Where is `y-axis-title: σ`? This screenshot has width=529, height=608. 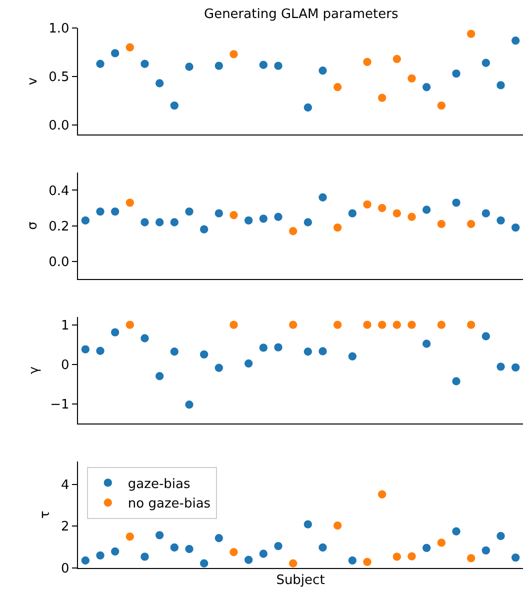 y-axis-title: σ is located at coordinates (33, 226).